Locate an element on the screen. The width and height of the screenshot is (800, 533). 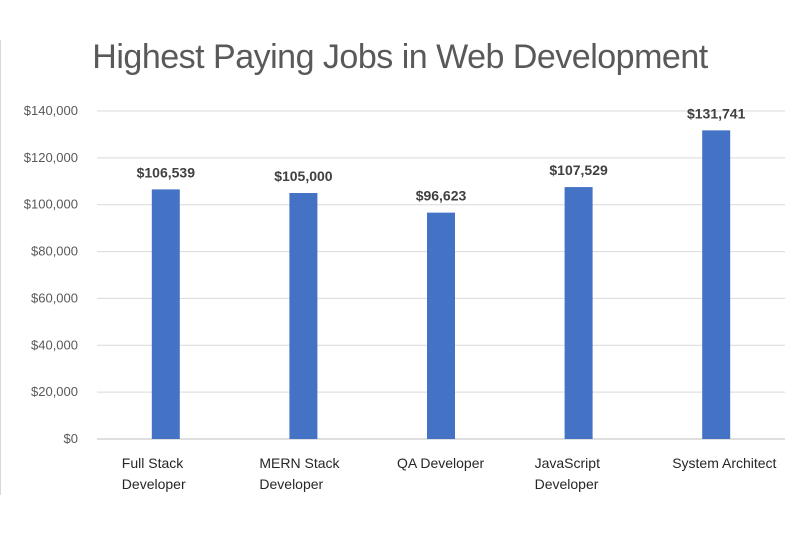
category-label: System Architect is located at coordinates (724, 463).